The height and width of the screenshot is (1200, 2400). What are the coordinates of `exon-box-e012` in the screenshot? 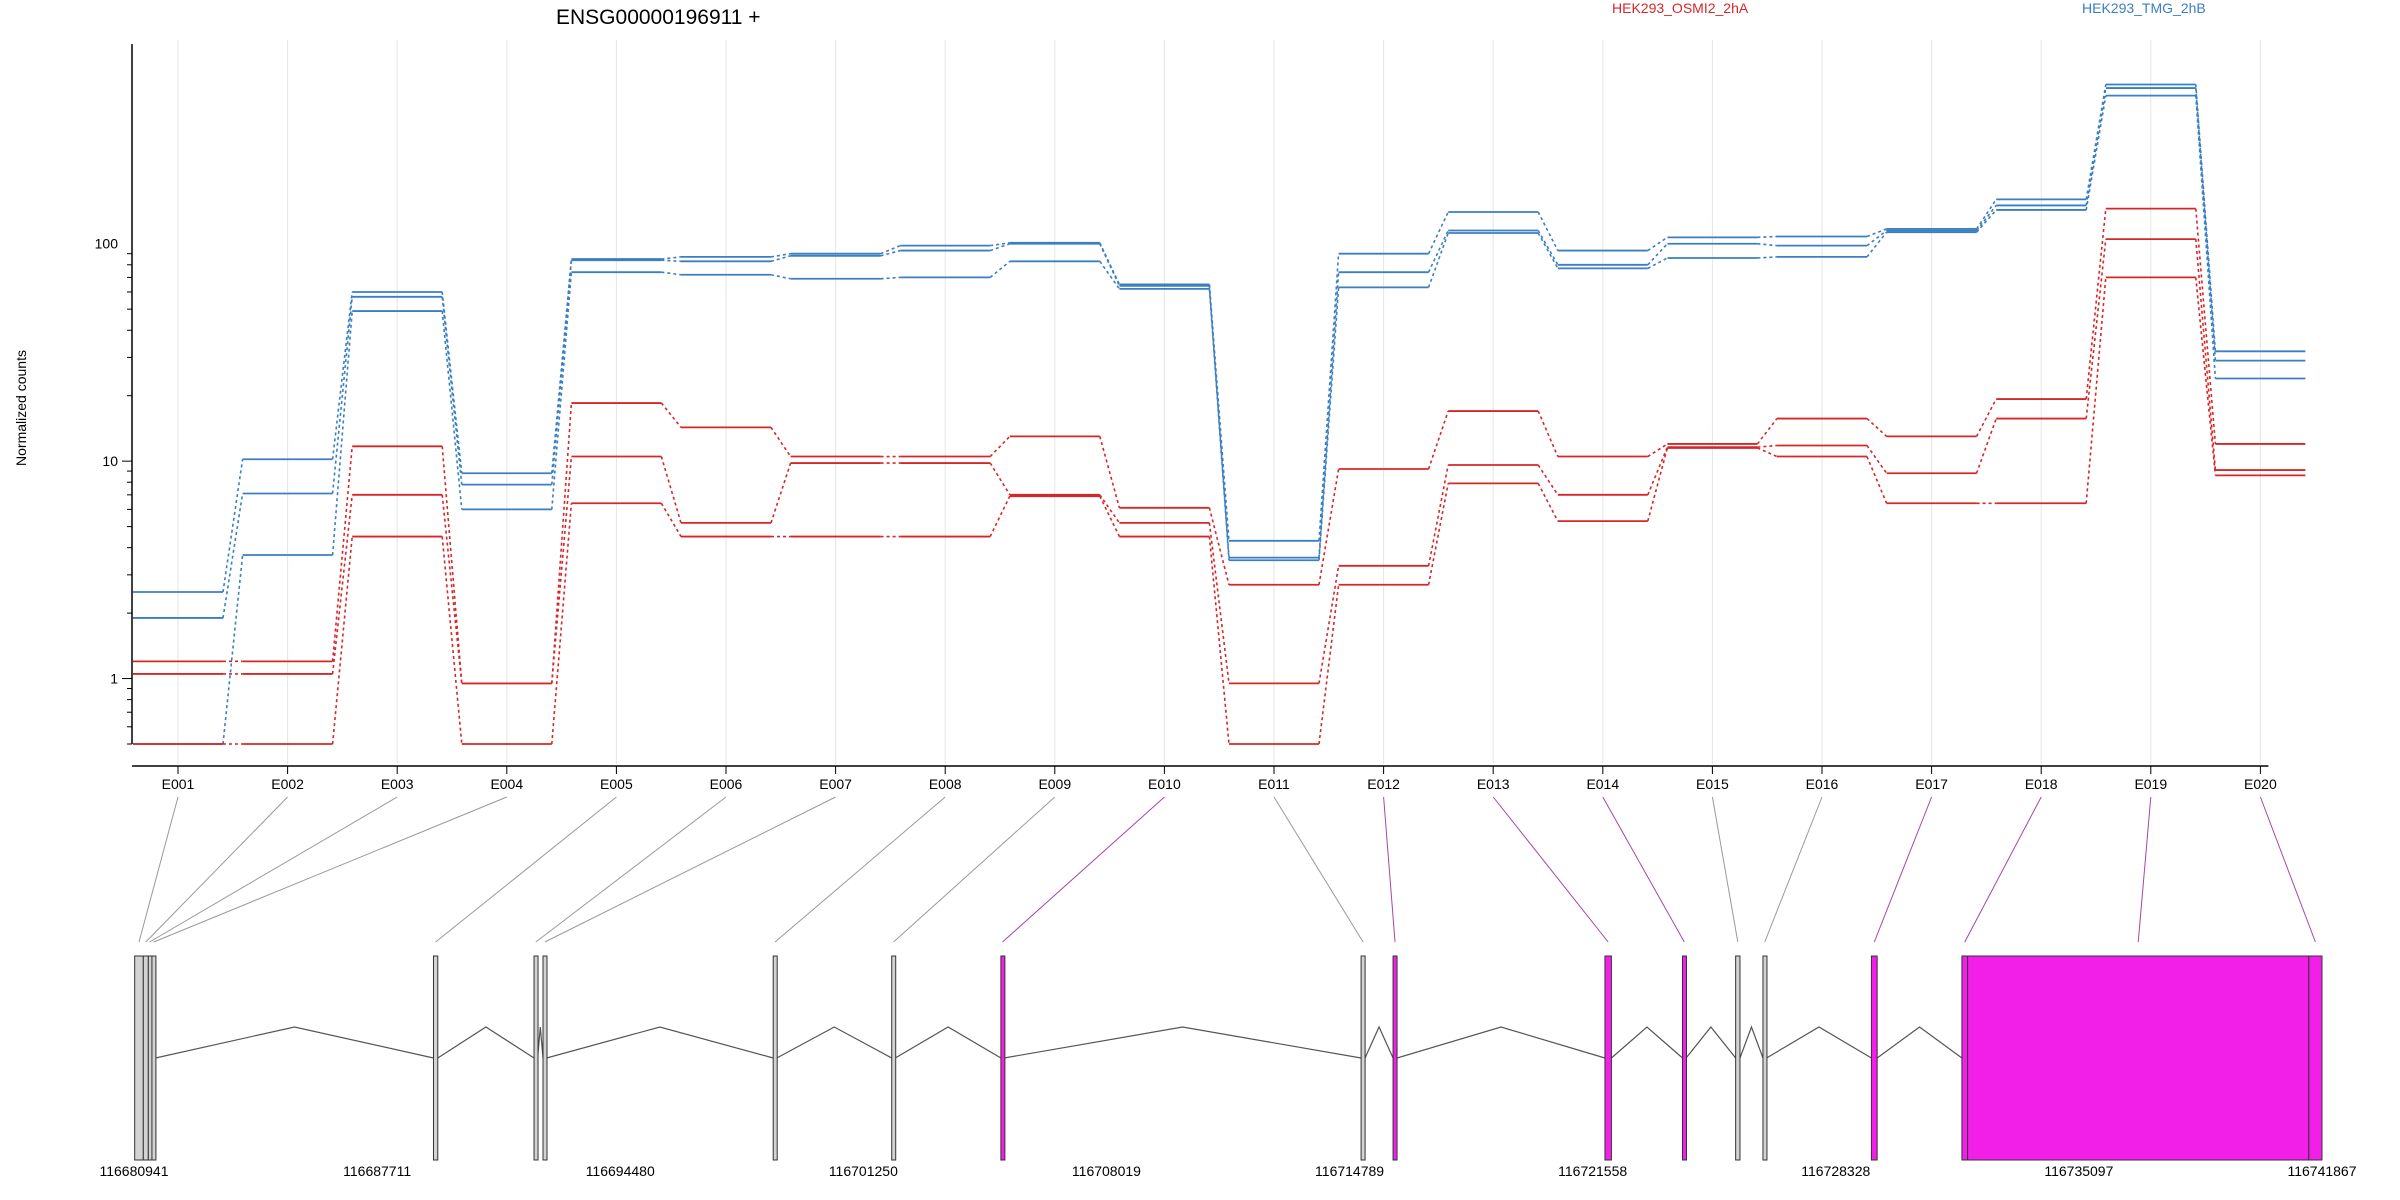 It's located at (1395, 1058).